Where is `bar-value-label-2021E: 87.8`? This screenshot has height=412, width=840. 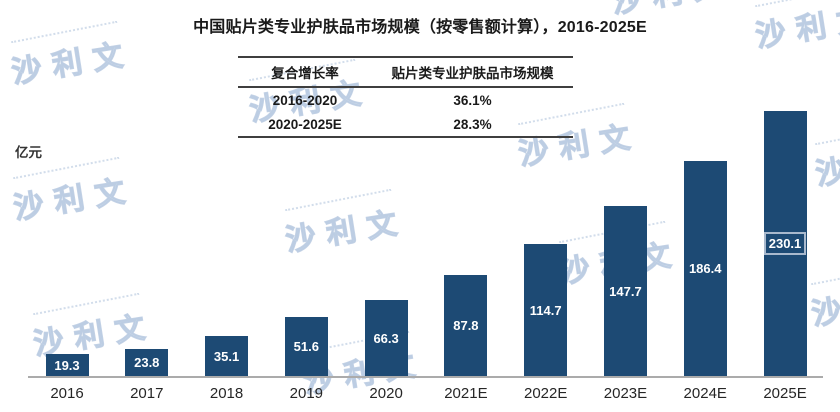 bar-value-label-2021E: 87.8 is located at coordinates (466, 325).